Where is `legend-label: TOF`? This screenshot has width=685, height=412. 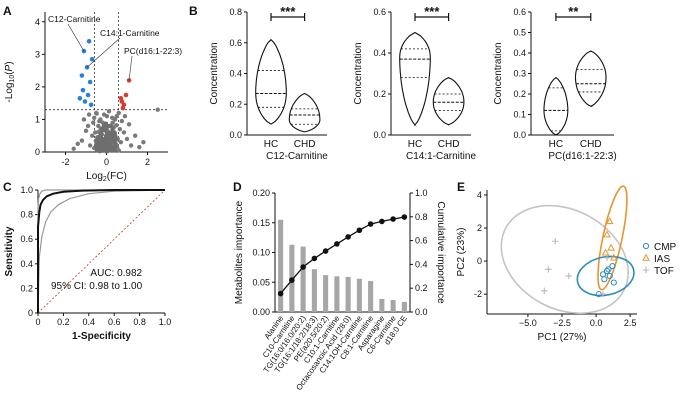
legend-label: TOF is located at coordinates (664, 271).